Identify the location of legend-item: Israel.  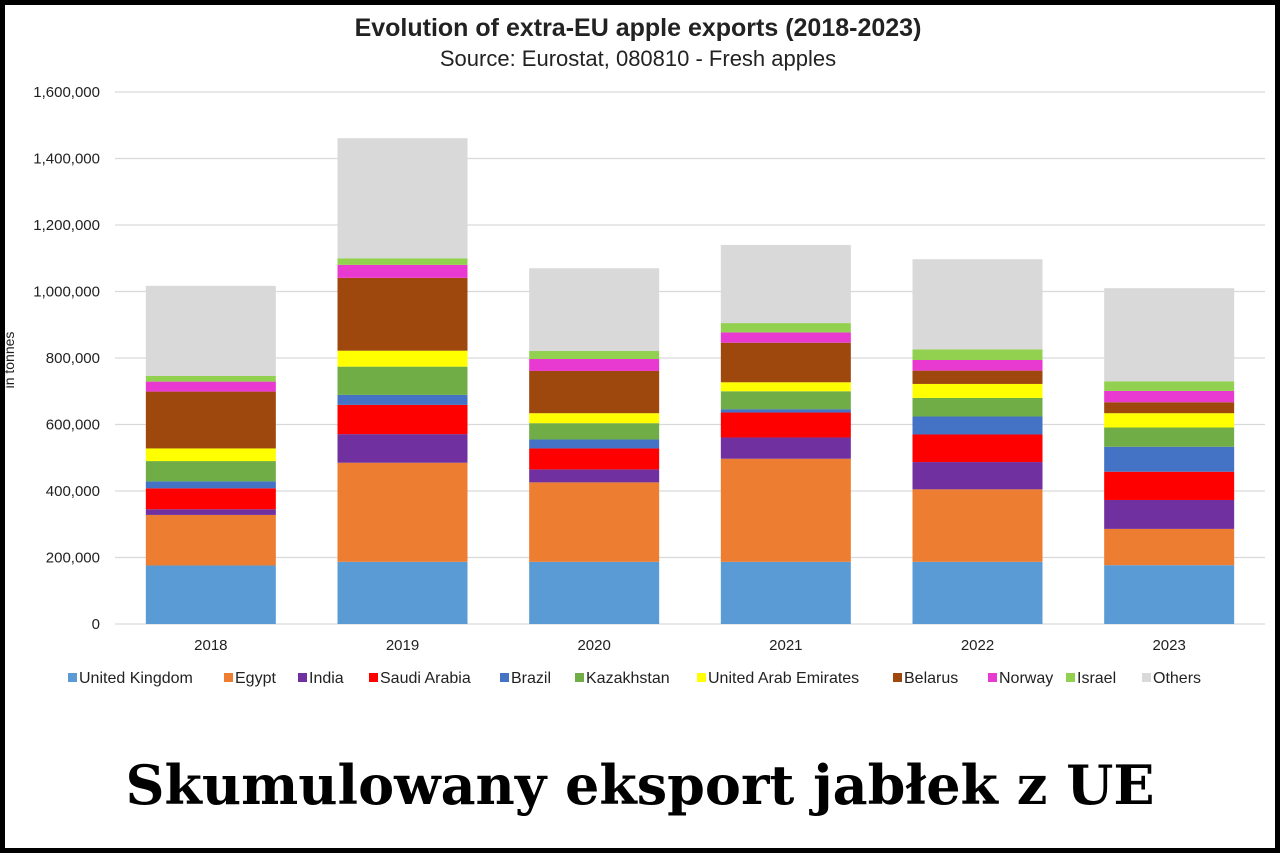
(1091, 678).